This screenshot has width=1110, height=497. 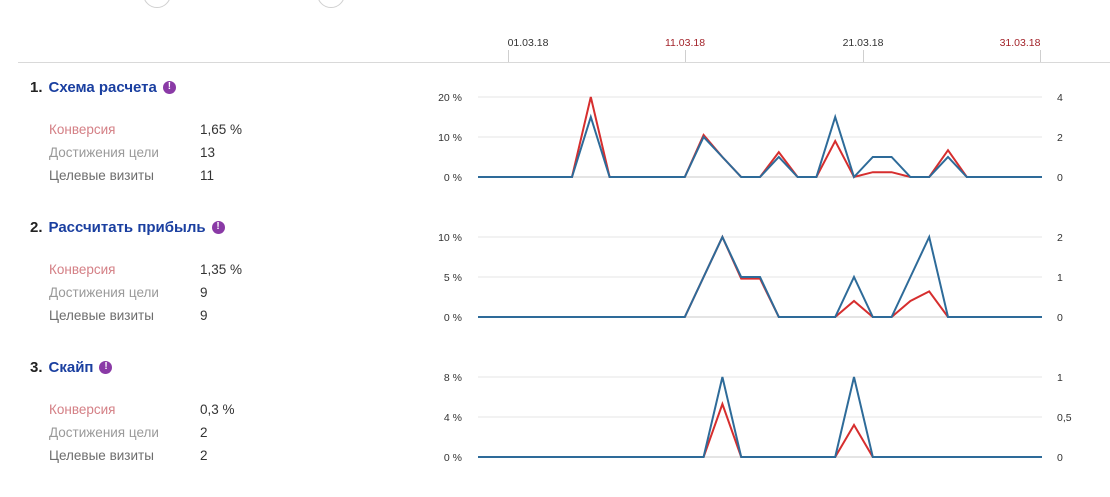 I want to click on goal-block-1: 1. Схема расчета !, so click(x=220, y=87).